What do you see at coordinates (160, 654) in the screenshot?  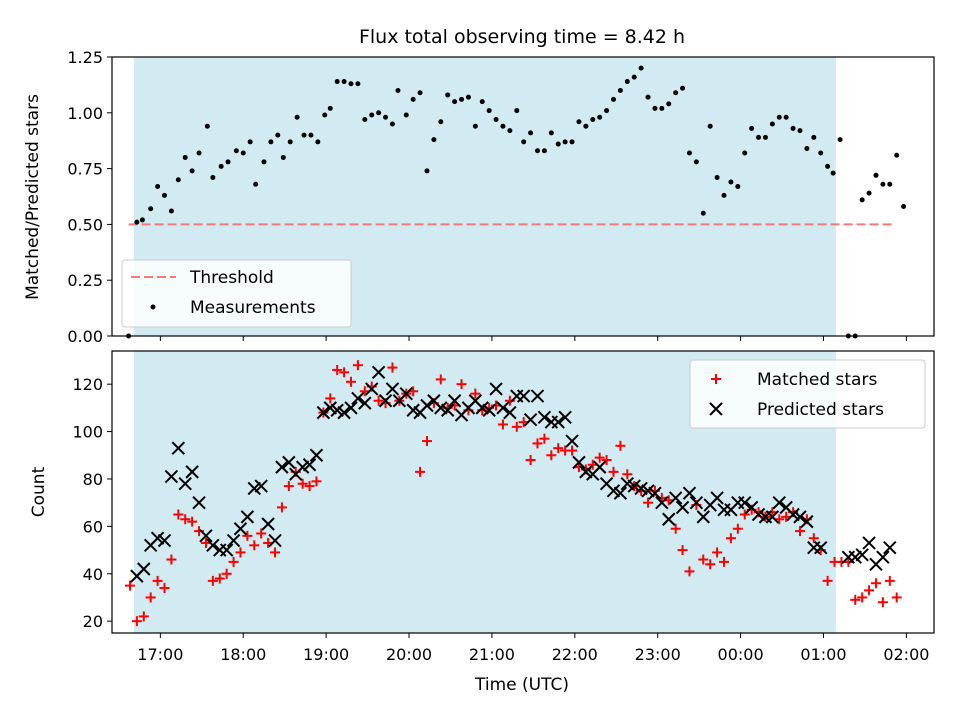 I see `x-tick-label: 17:00` at bounding box center [160, 654].